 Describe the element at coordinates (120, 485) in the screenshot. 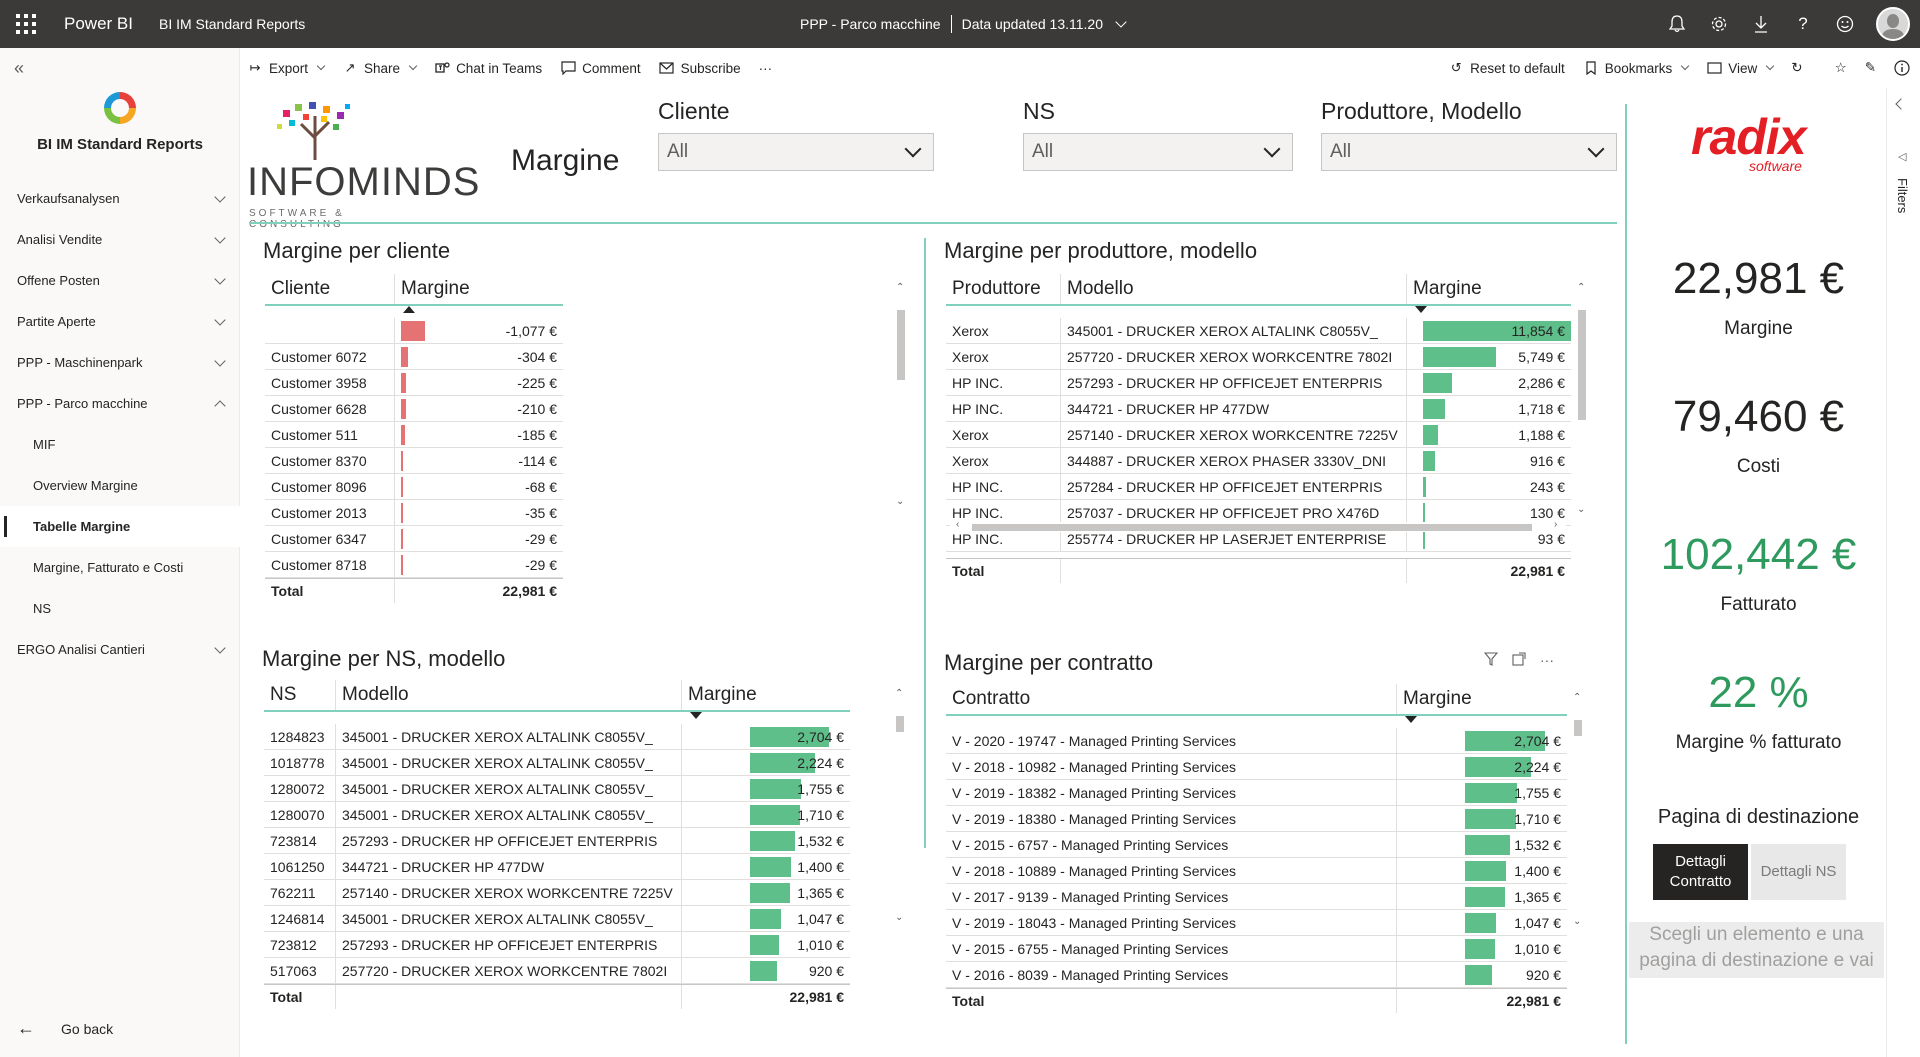

I see `nav-item-overview-margine: Overview Margine` at that location.